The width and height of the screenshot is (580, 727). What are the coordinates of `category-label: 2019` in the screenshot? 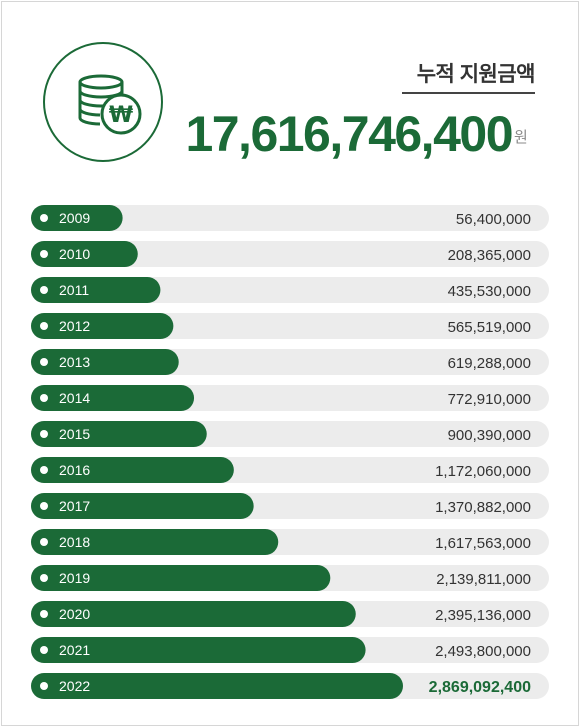 It's located at (74, 578).